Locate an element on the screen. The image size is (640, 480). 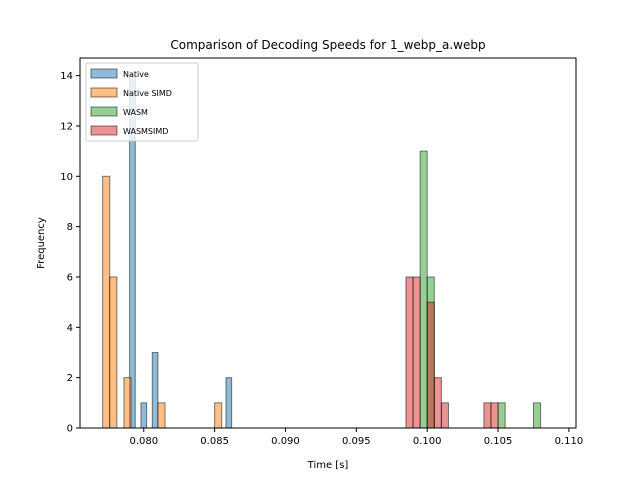
legend-label: WASMSIMD is located at coordinates (145, 131).